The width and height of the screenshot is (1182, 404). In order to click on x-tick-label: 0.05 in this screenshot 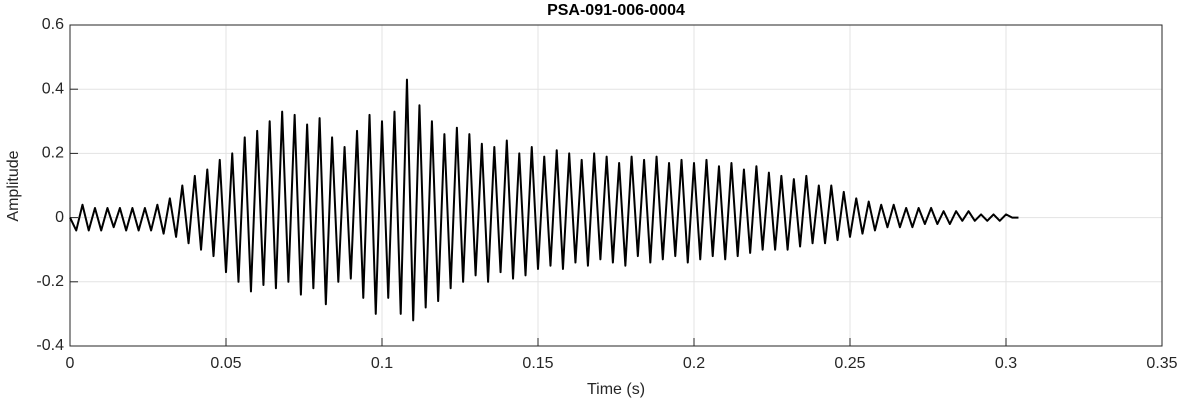, I will do `click(225, 363)`.